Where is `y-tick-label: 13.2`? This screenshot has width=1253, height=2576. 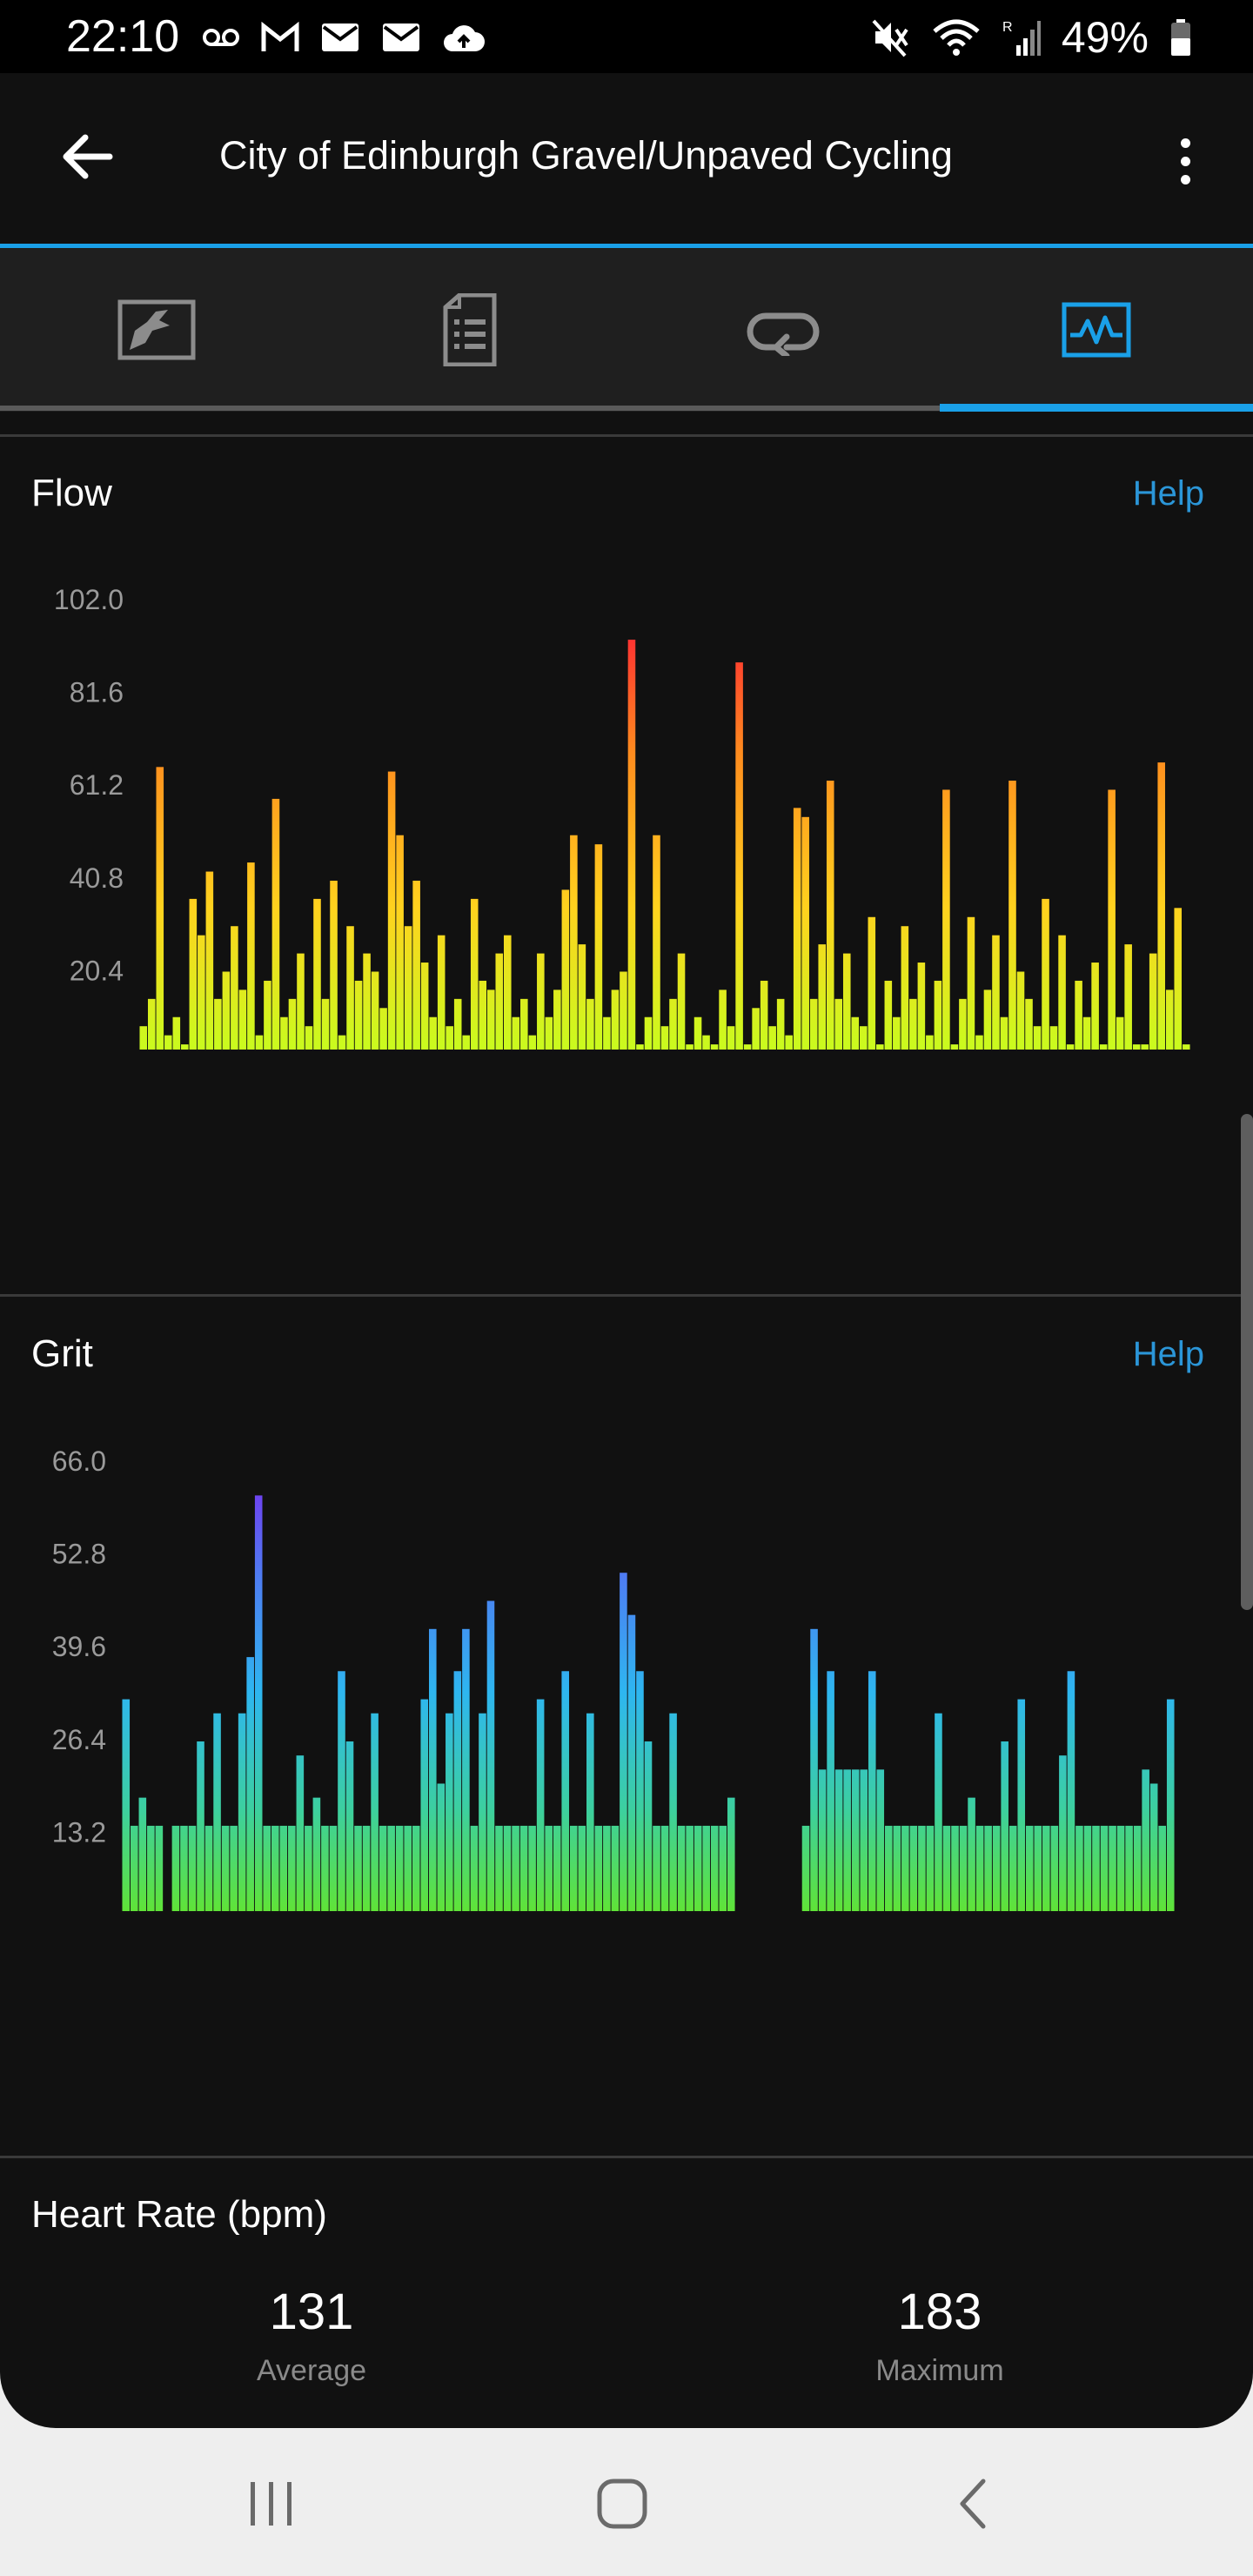
y-tick-label: 13.2 is located at coordinates (79, 1832).